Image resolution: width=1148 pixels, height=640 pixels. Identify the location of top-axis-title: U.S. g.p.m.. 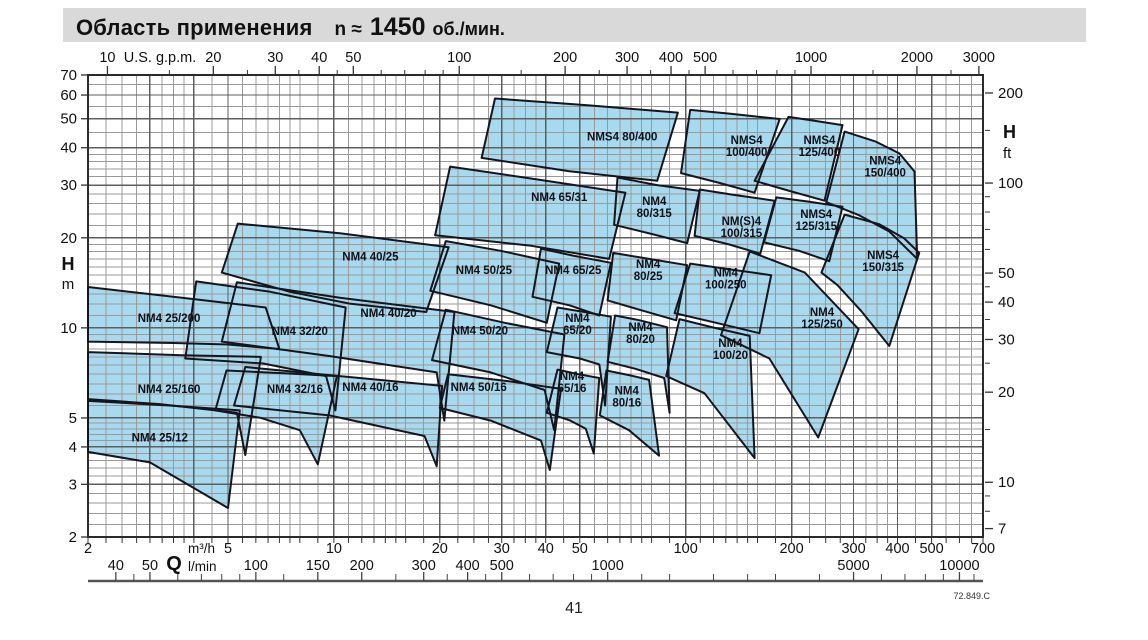
(160, 58).